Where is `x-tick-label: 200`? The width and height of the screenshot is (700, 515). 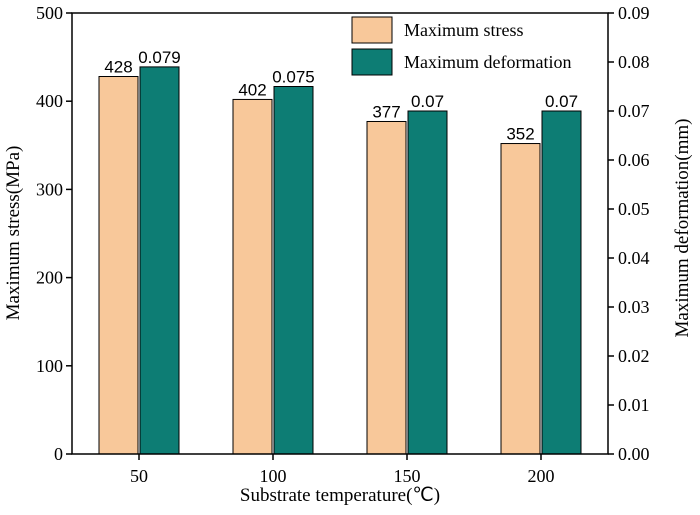 x-tick-label: 200 is located at coordinates (541, 476).